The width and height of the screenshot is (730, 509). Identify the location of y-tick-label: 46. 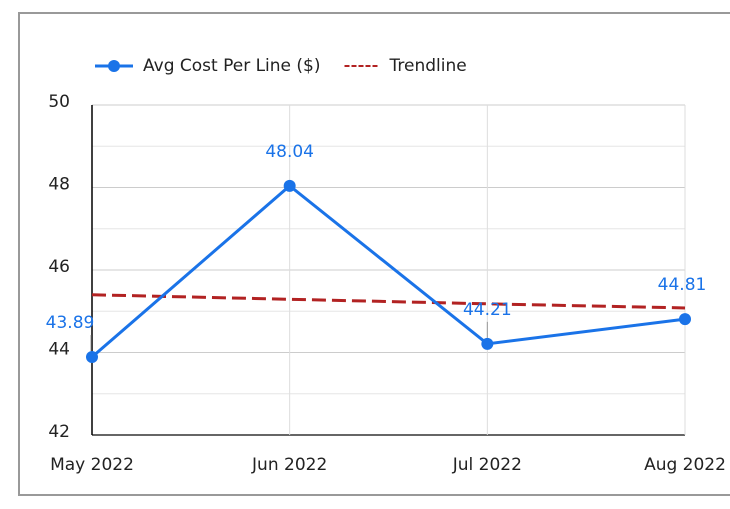
(59, 267).